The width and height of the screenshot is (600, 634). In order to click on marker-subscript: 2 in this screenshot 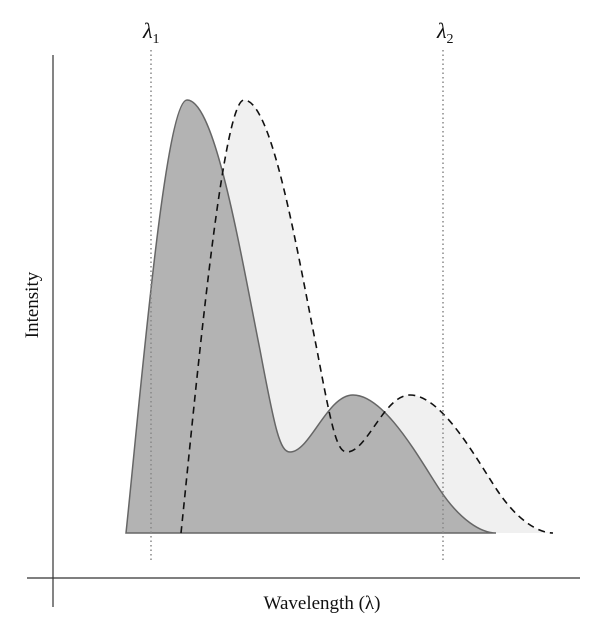, I will do `click(450, 39)`.